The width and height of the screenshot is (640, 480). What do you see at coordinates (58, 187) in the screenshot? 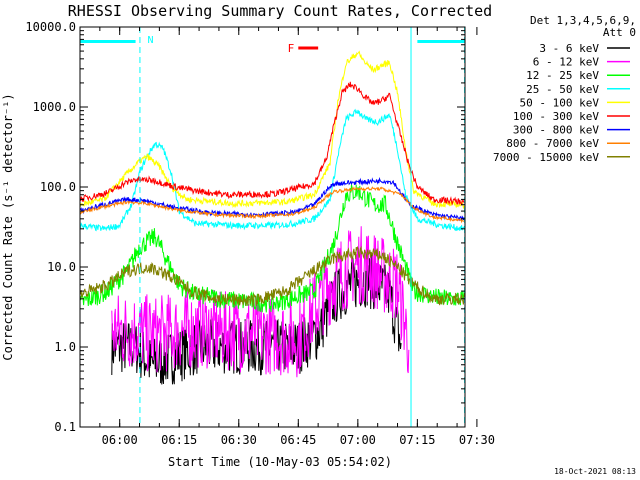
I see `y-tick-label: 100.0` at bounding box center [58, 187].